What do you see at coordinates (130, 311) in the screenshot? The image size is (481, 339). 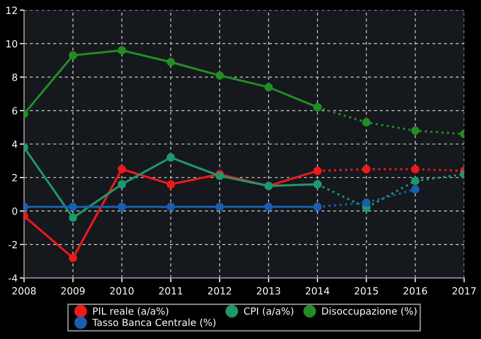 I see `legend-label: PIL reale (a/a%)` at bounding box center [130, 311].